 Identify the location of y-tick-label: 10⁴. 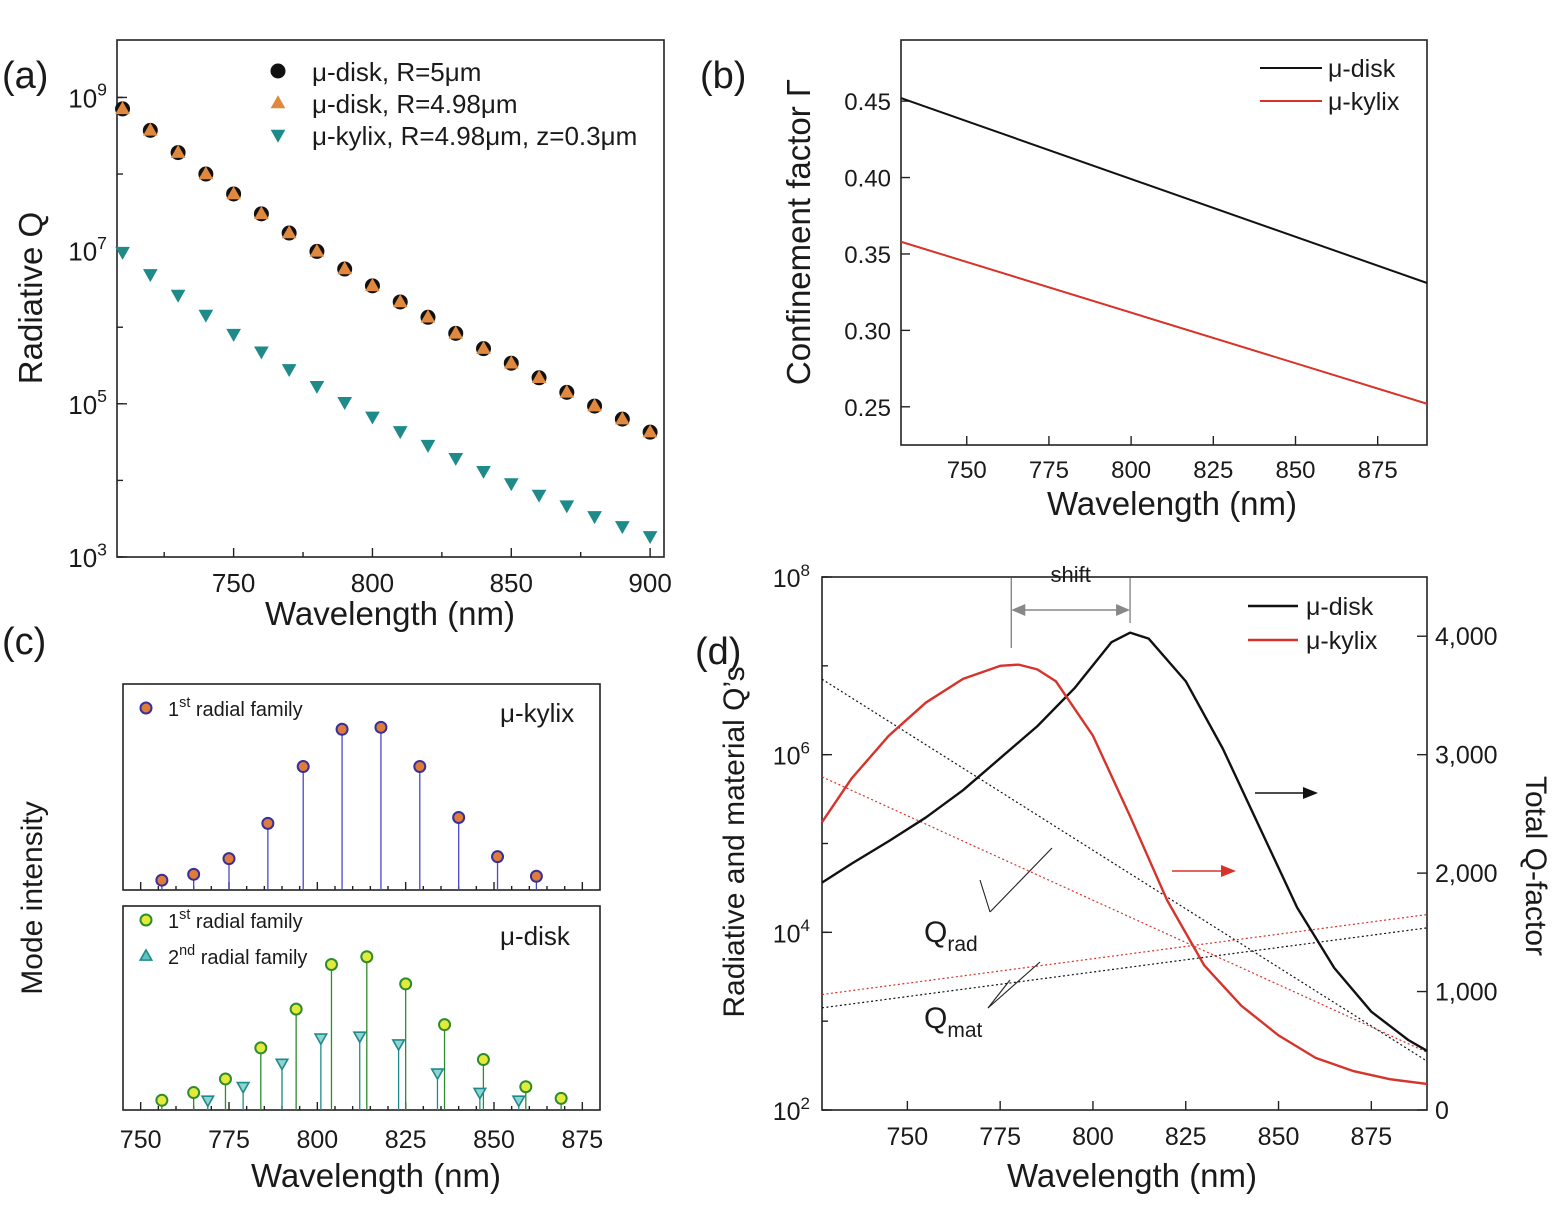
(791, 932).